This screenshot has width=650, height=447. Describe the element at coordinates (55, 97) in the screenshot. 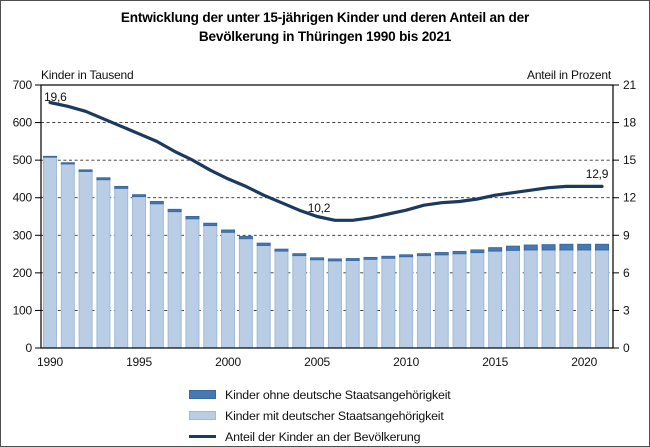

I see `line-value-annotation: 19,6` at that location.